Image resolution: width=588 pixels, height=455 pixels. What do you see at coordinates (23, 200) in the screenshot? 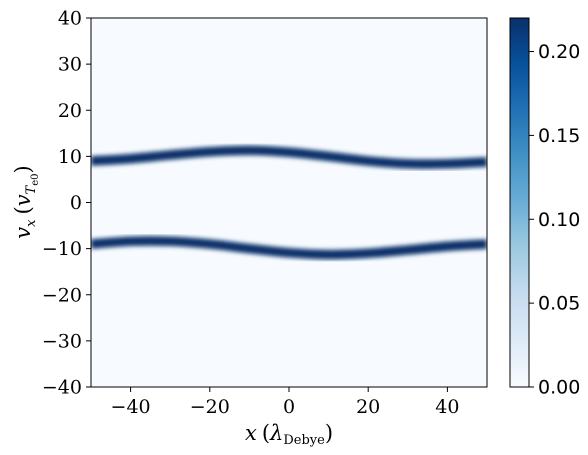
I see `y-axis-label-symbol: v` at bounding box center [23, 200].